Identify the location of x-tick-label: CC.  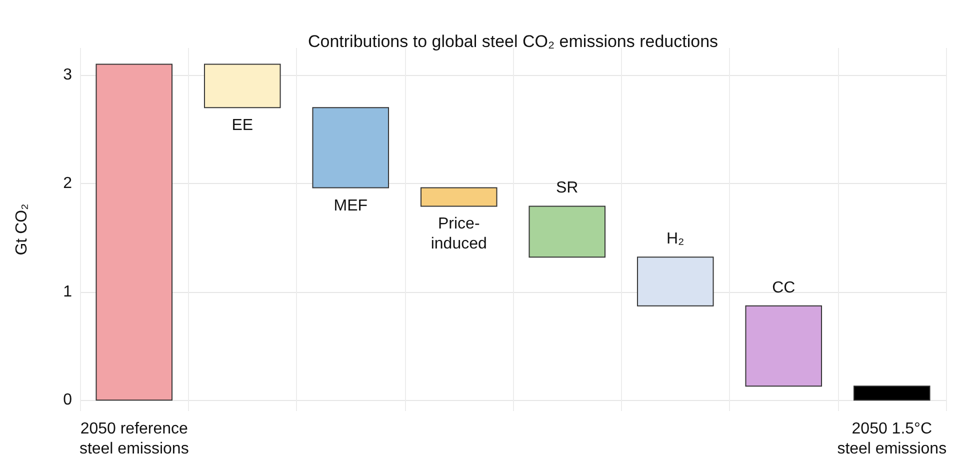
(784, 287).